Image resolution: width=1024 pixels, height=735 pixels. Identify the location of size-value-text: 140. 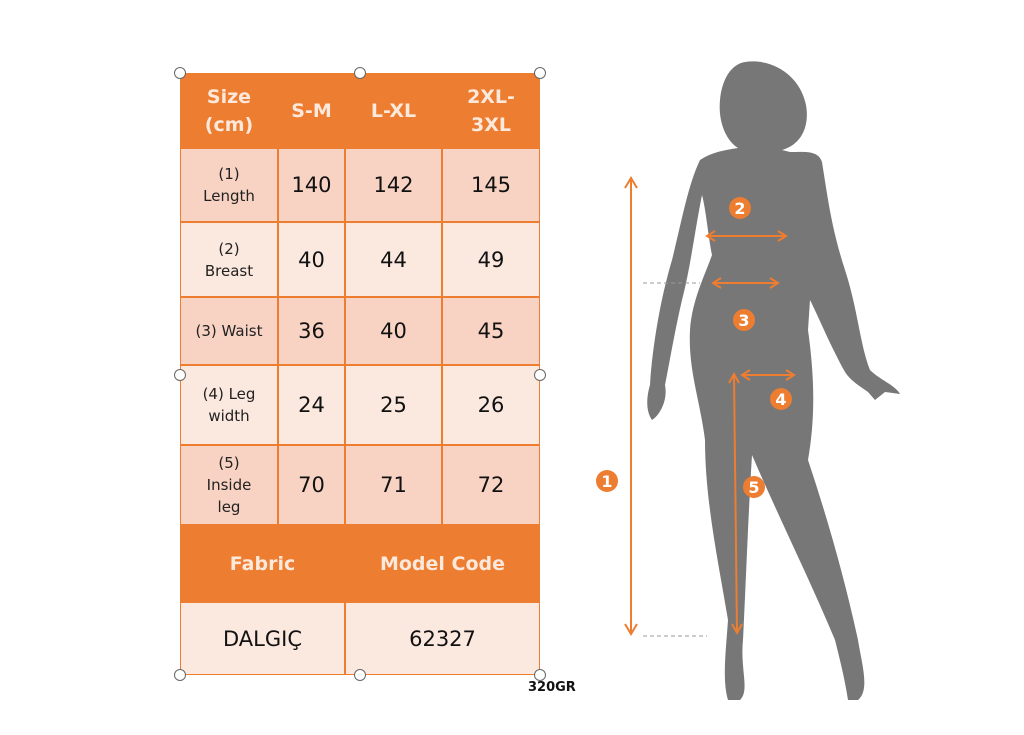
(311, 185).